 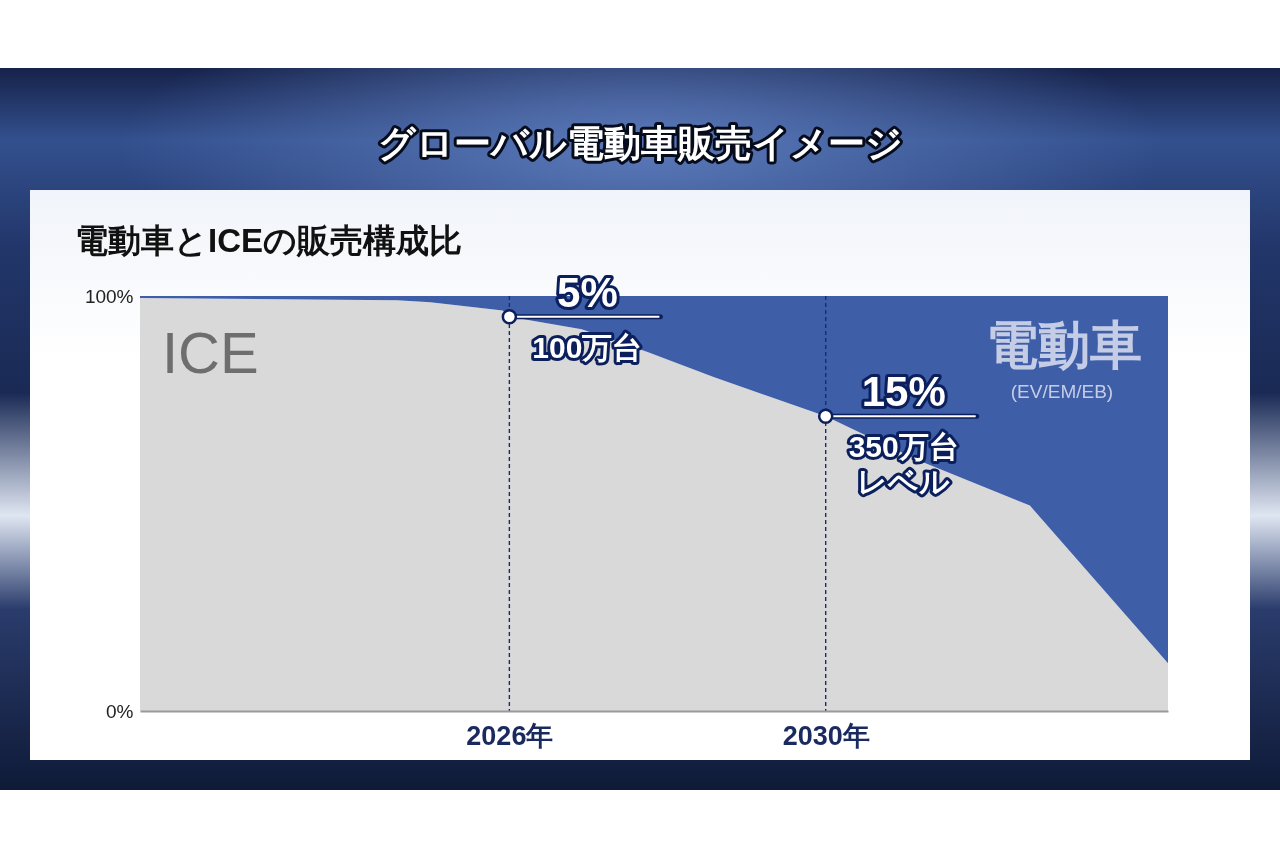 I want to click on annotation: レベル, so click(x=904, y=482).